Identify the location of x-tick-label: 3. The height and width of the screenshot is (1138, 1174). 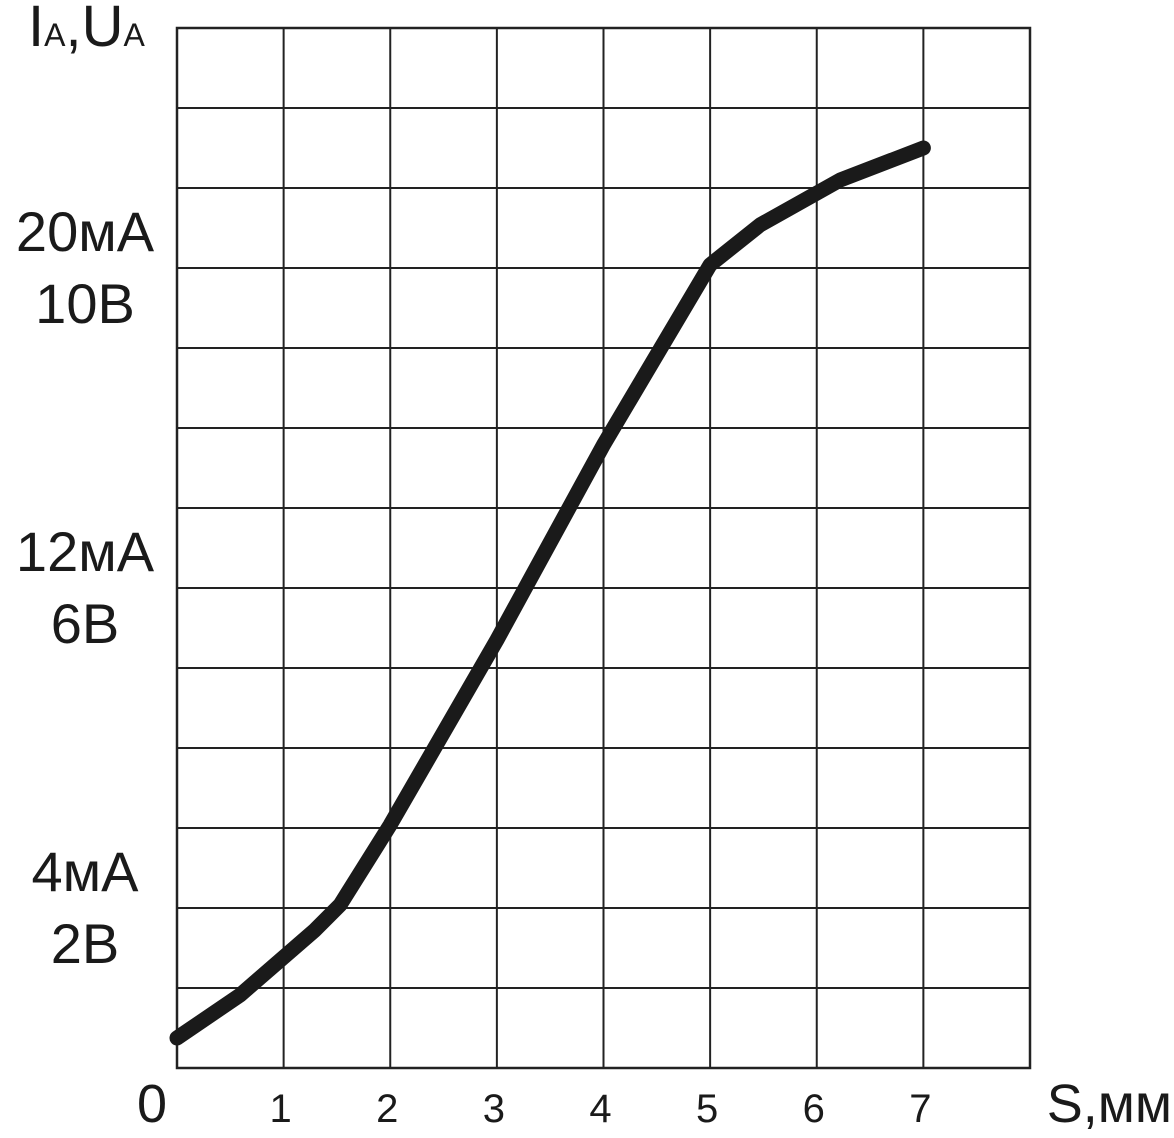
(494, 1109).